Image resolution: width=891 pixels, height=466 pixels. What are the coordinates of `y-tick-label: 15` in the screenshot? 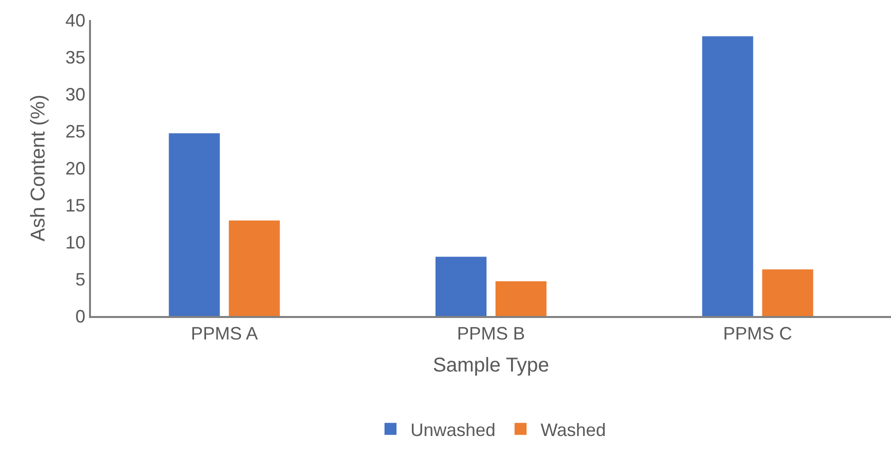 It's located at (75, 205).